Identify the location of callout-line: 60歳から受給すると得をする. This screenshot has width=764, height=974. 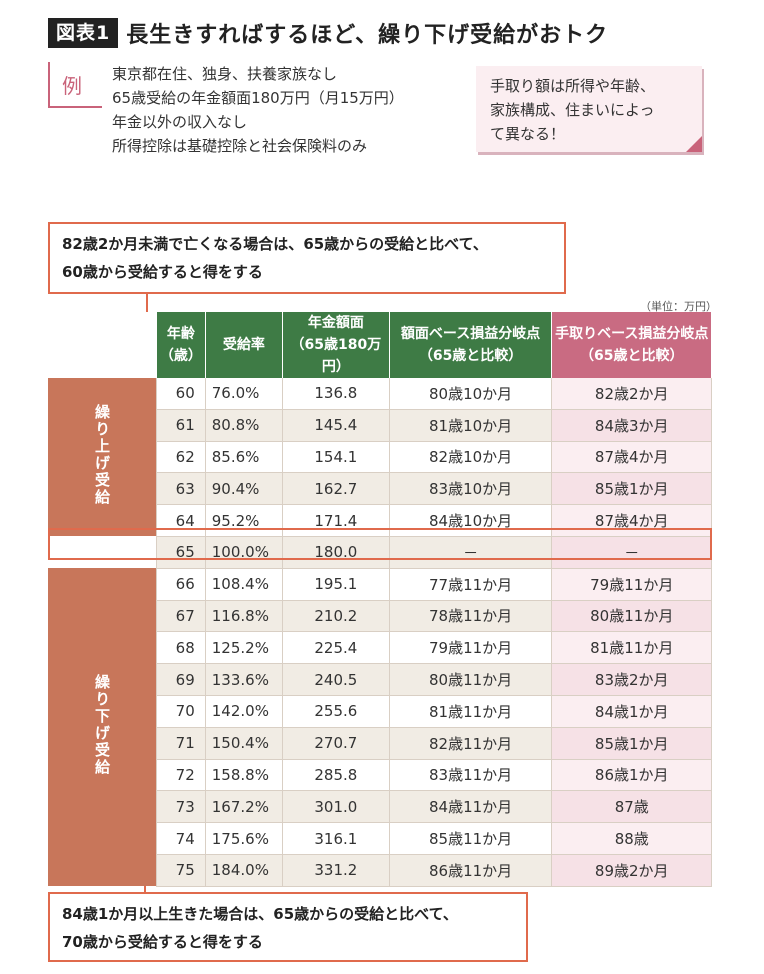
(162, 272).